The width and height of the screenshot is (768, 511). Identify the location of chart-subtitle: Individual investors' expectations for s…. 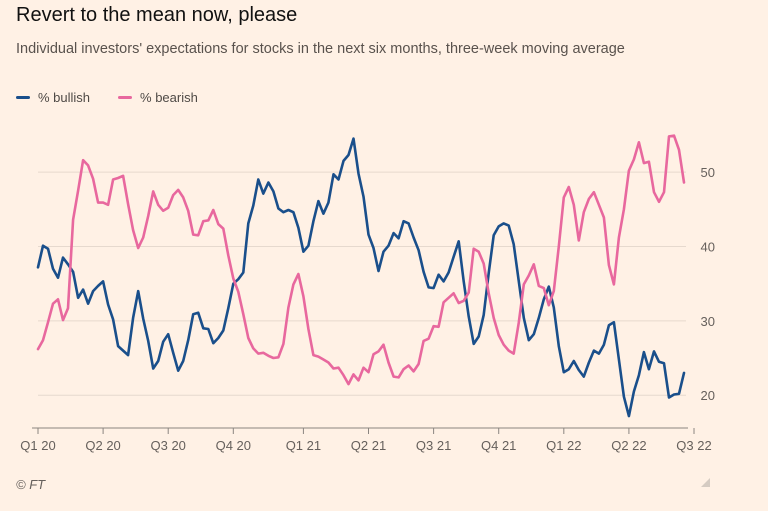
(320, 49).